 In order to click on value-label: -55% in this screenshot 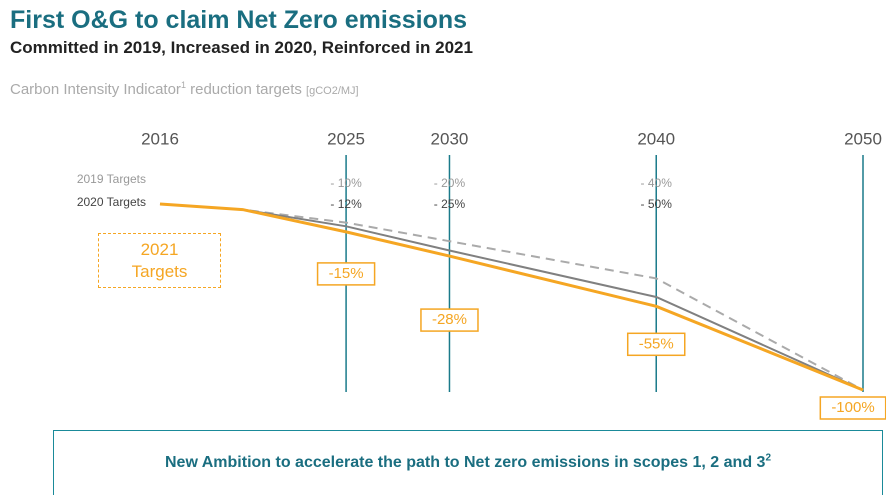, I will do `click(656, 343)`.